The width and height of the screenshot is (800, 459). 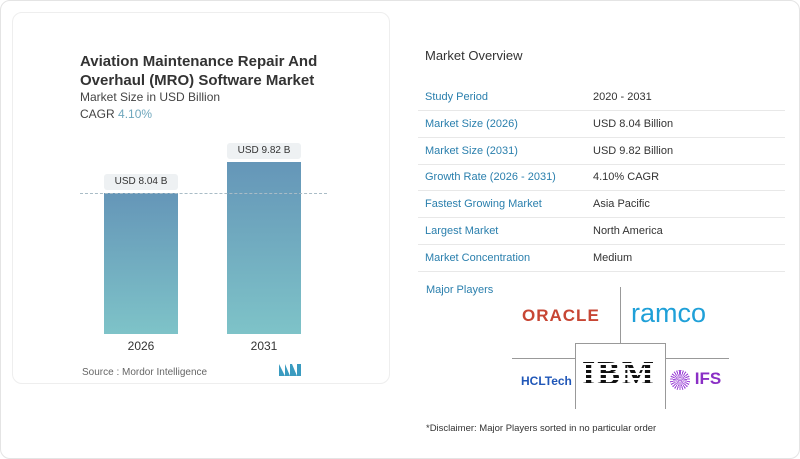 What do you see at coordinates (460, 290) in the screenshot?
I see `major-players-title: Major Players` at bounding box center [460, 290].